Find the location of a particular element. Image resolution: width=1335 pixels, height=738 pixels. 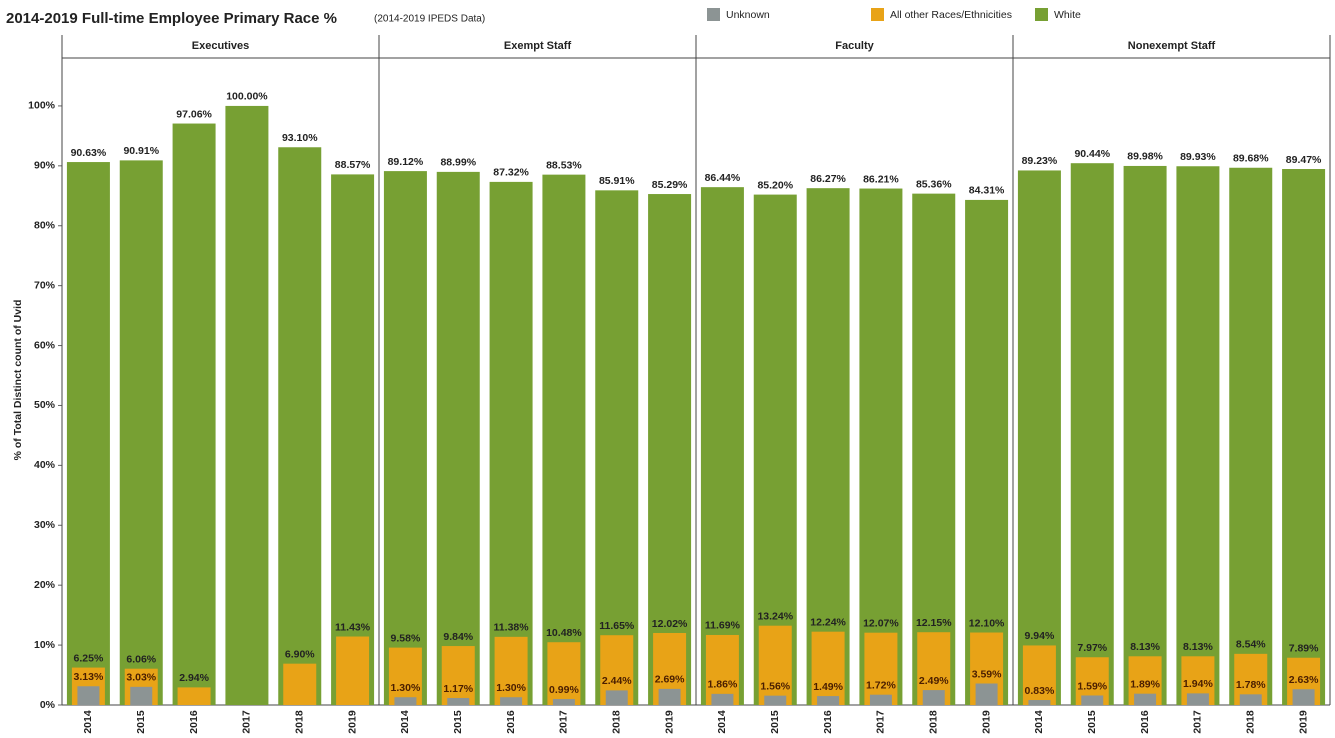

panel-title: Executives is located at coordinates (220, 46).